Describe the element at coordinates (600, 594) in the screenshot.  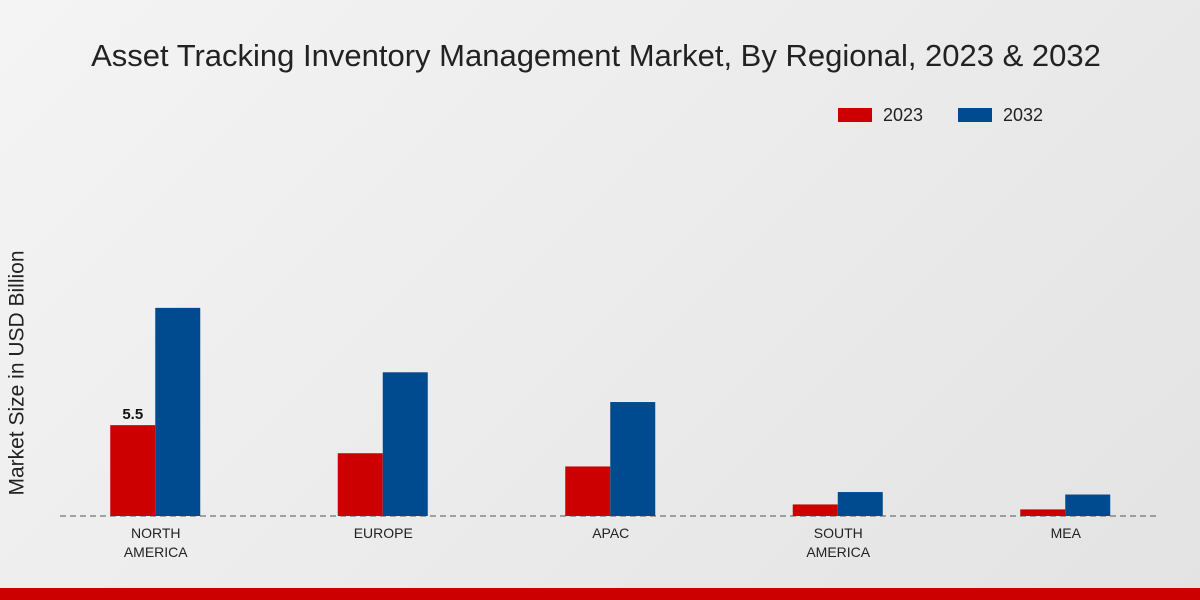
I see `footer-bar` at that location.